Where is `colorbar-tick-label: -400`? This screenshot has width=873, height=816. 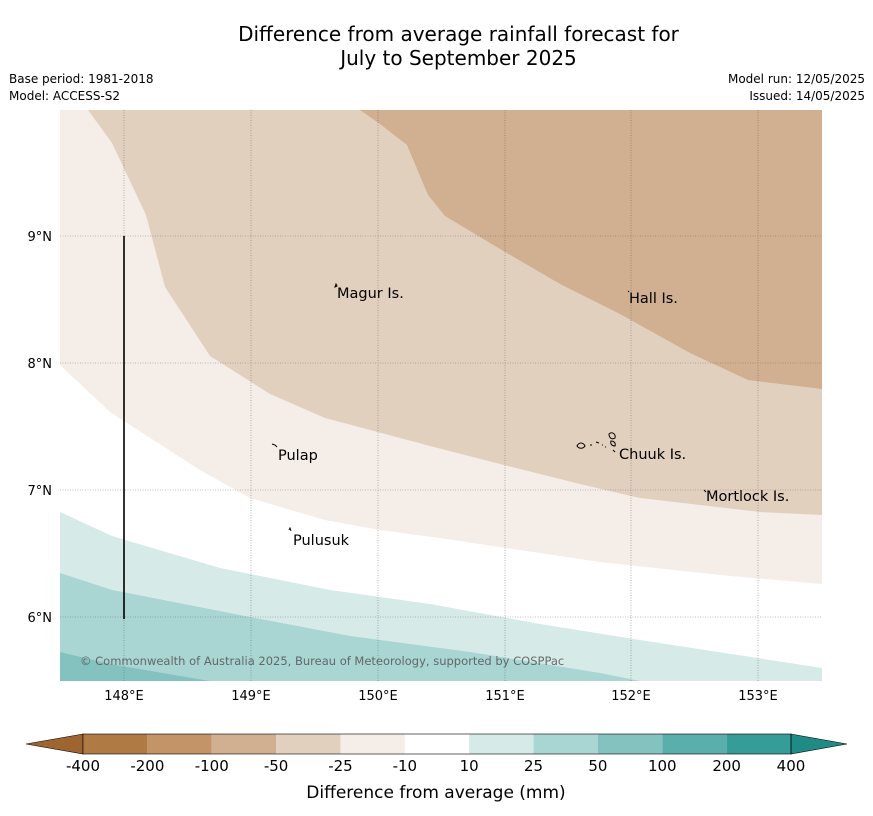
colorbar-tick-label: -400 is located at coordinates (83, 766).